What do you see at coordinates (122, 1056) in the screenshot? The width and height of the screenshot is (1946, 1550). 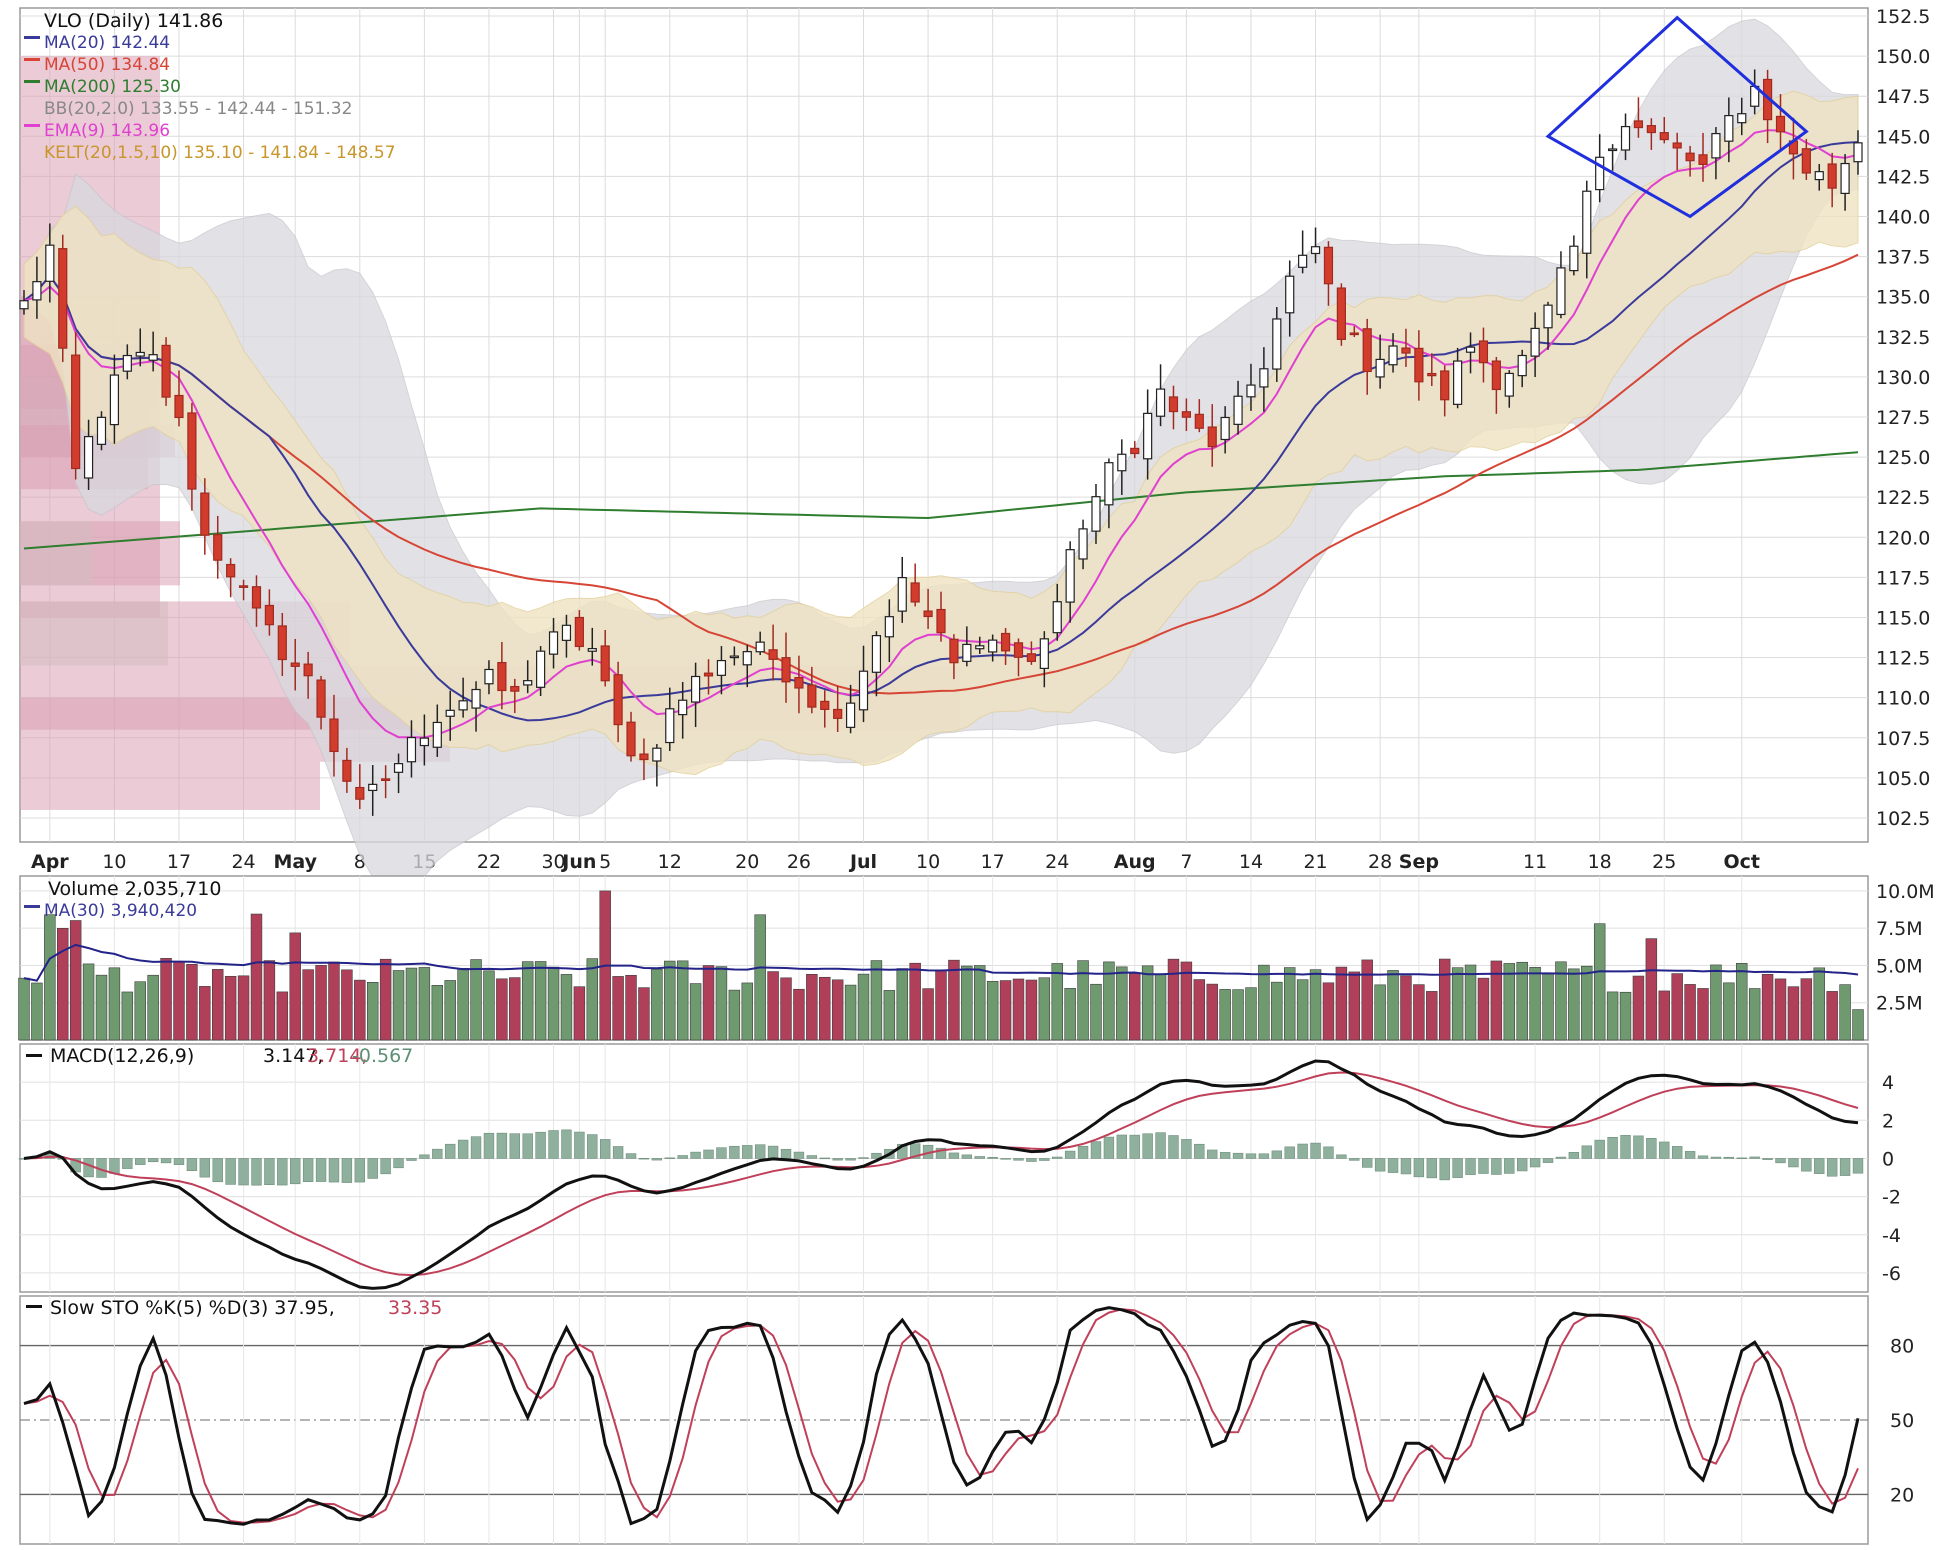 I see `macd-legend-title: MACD(12,26,9)` at bounding box center [122, 1056].